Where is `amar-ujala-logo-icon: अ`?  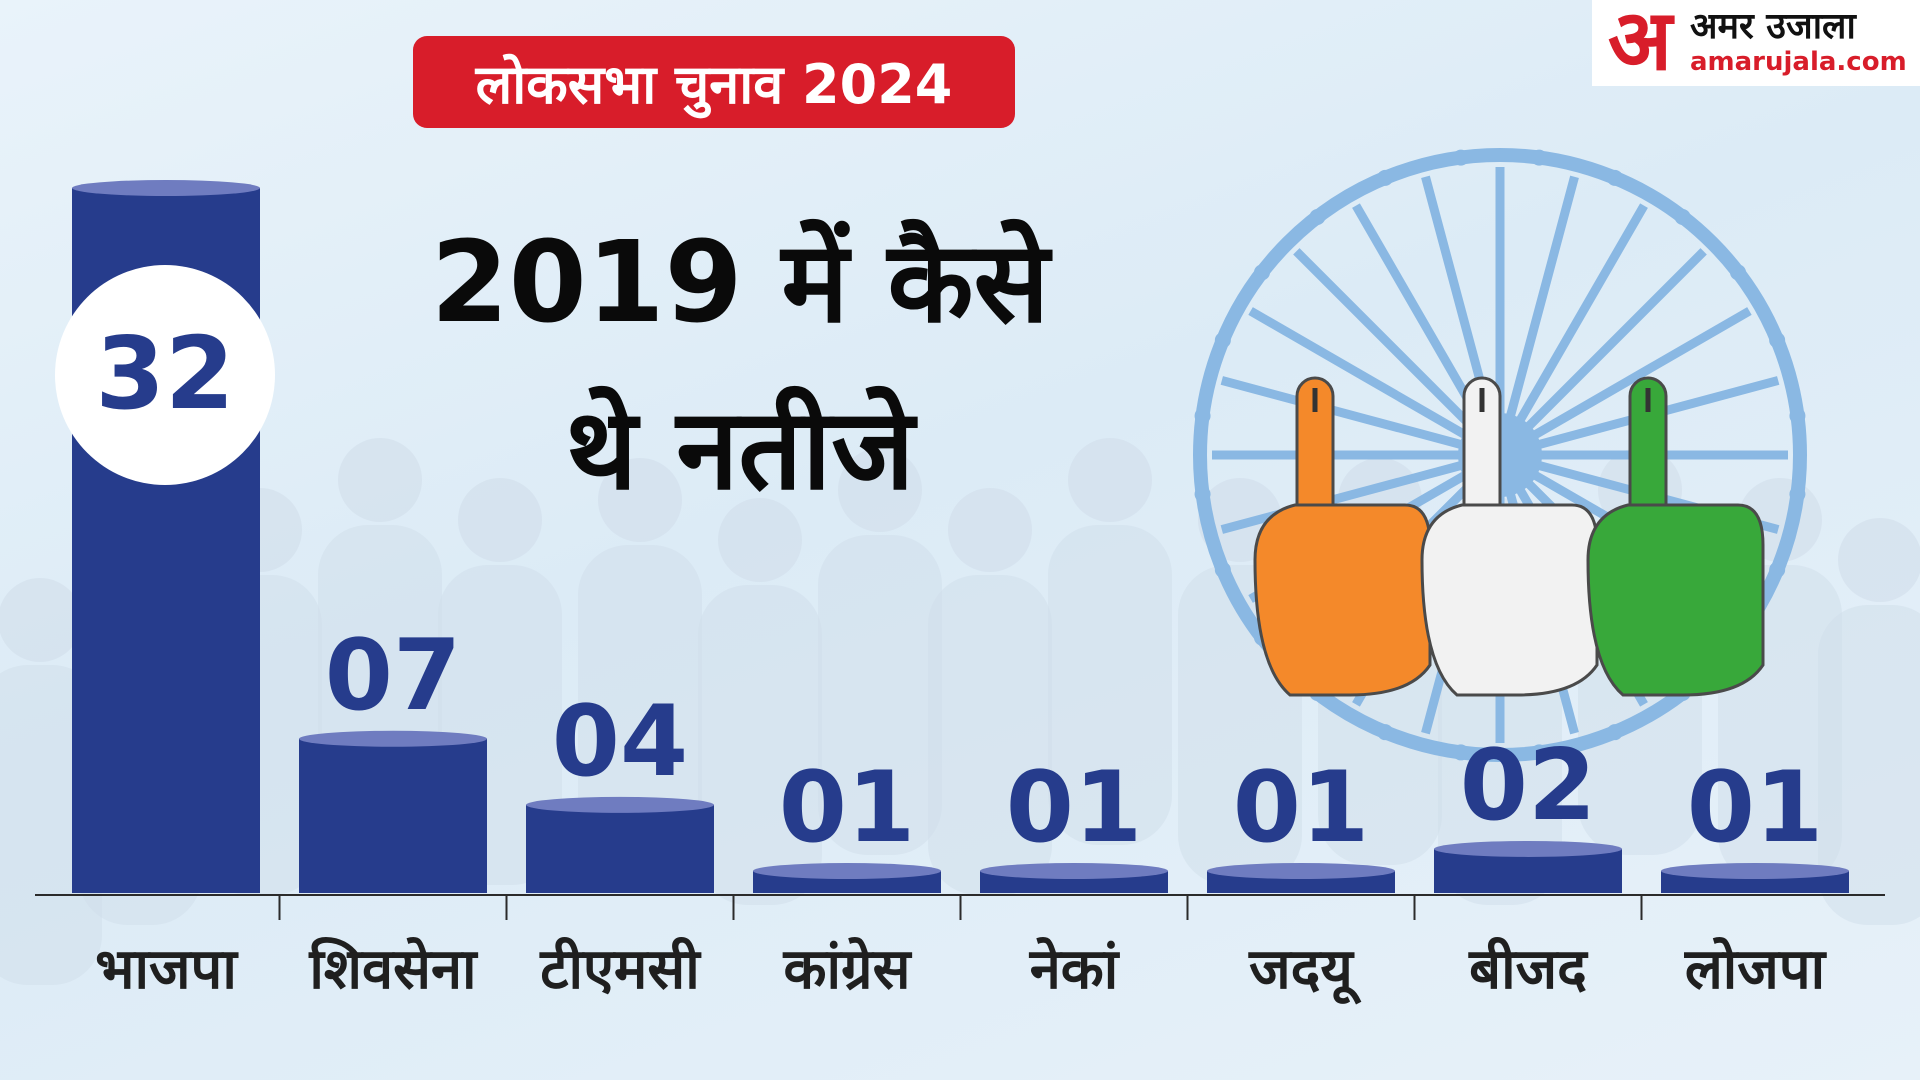
amar-ujala-logo-icon: अ is located at coordinates (1640, 44).